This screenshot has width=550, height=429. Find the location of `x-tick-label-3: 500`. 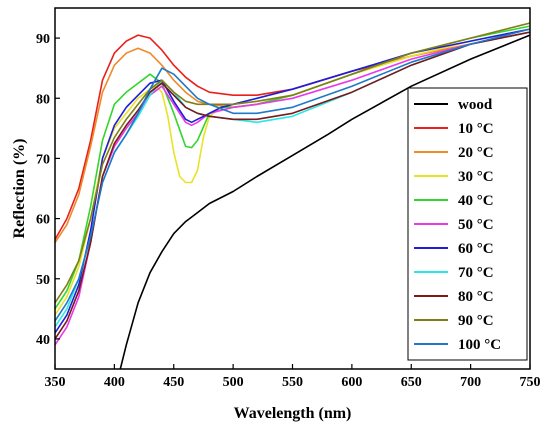

x-tick-label-3: 500 is located at coordinates (233, 382).